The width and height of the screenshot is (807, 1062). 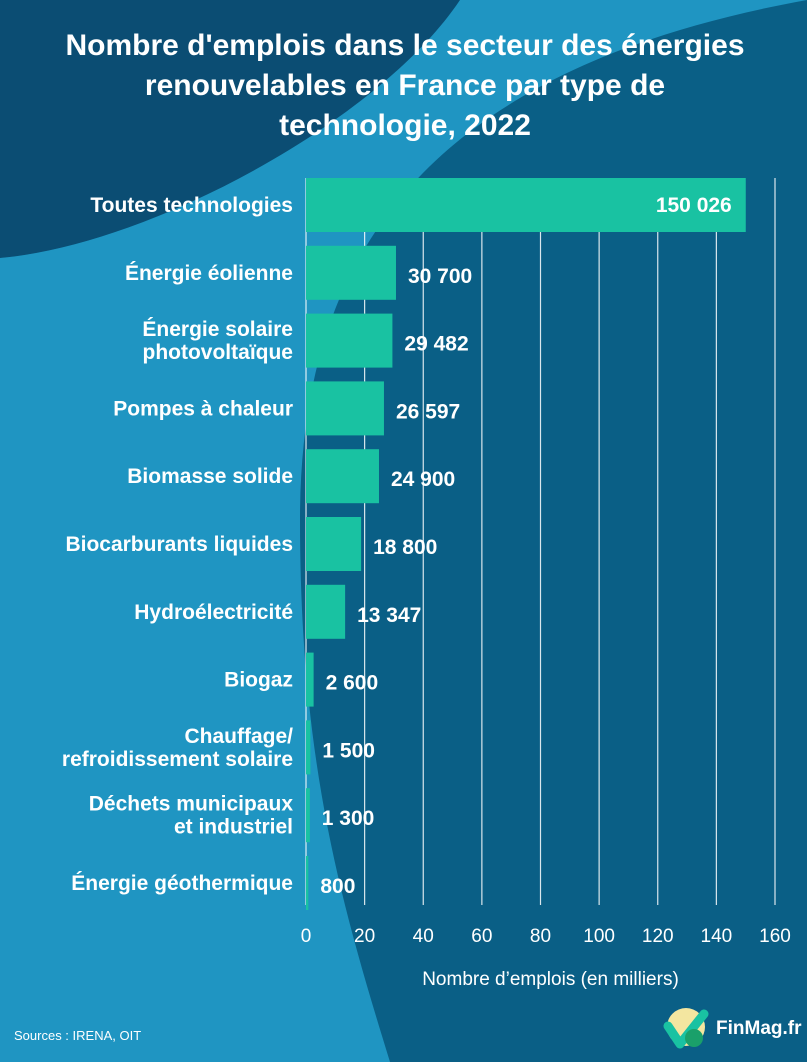 I want to click on x-tick-label: 20, so click(x=364, y=936).